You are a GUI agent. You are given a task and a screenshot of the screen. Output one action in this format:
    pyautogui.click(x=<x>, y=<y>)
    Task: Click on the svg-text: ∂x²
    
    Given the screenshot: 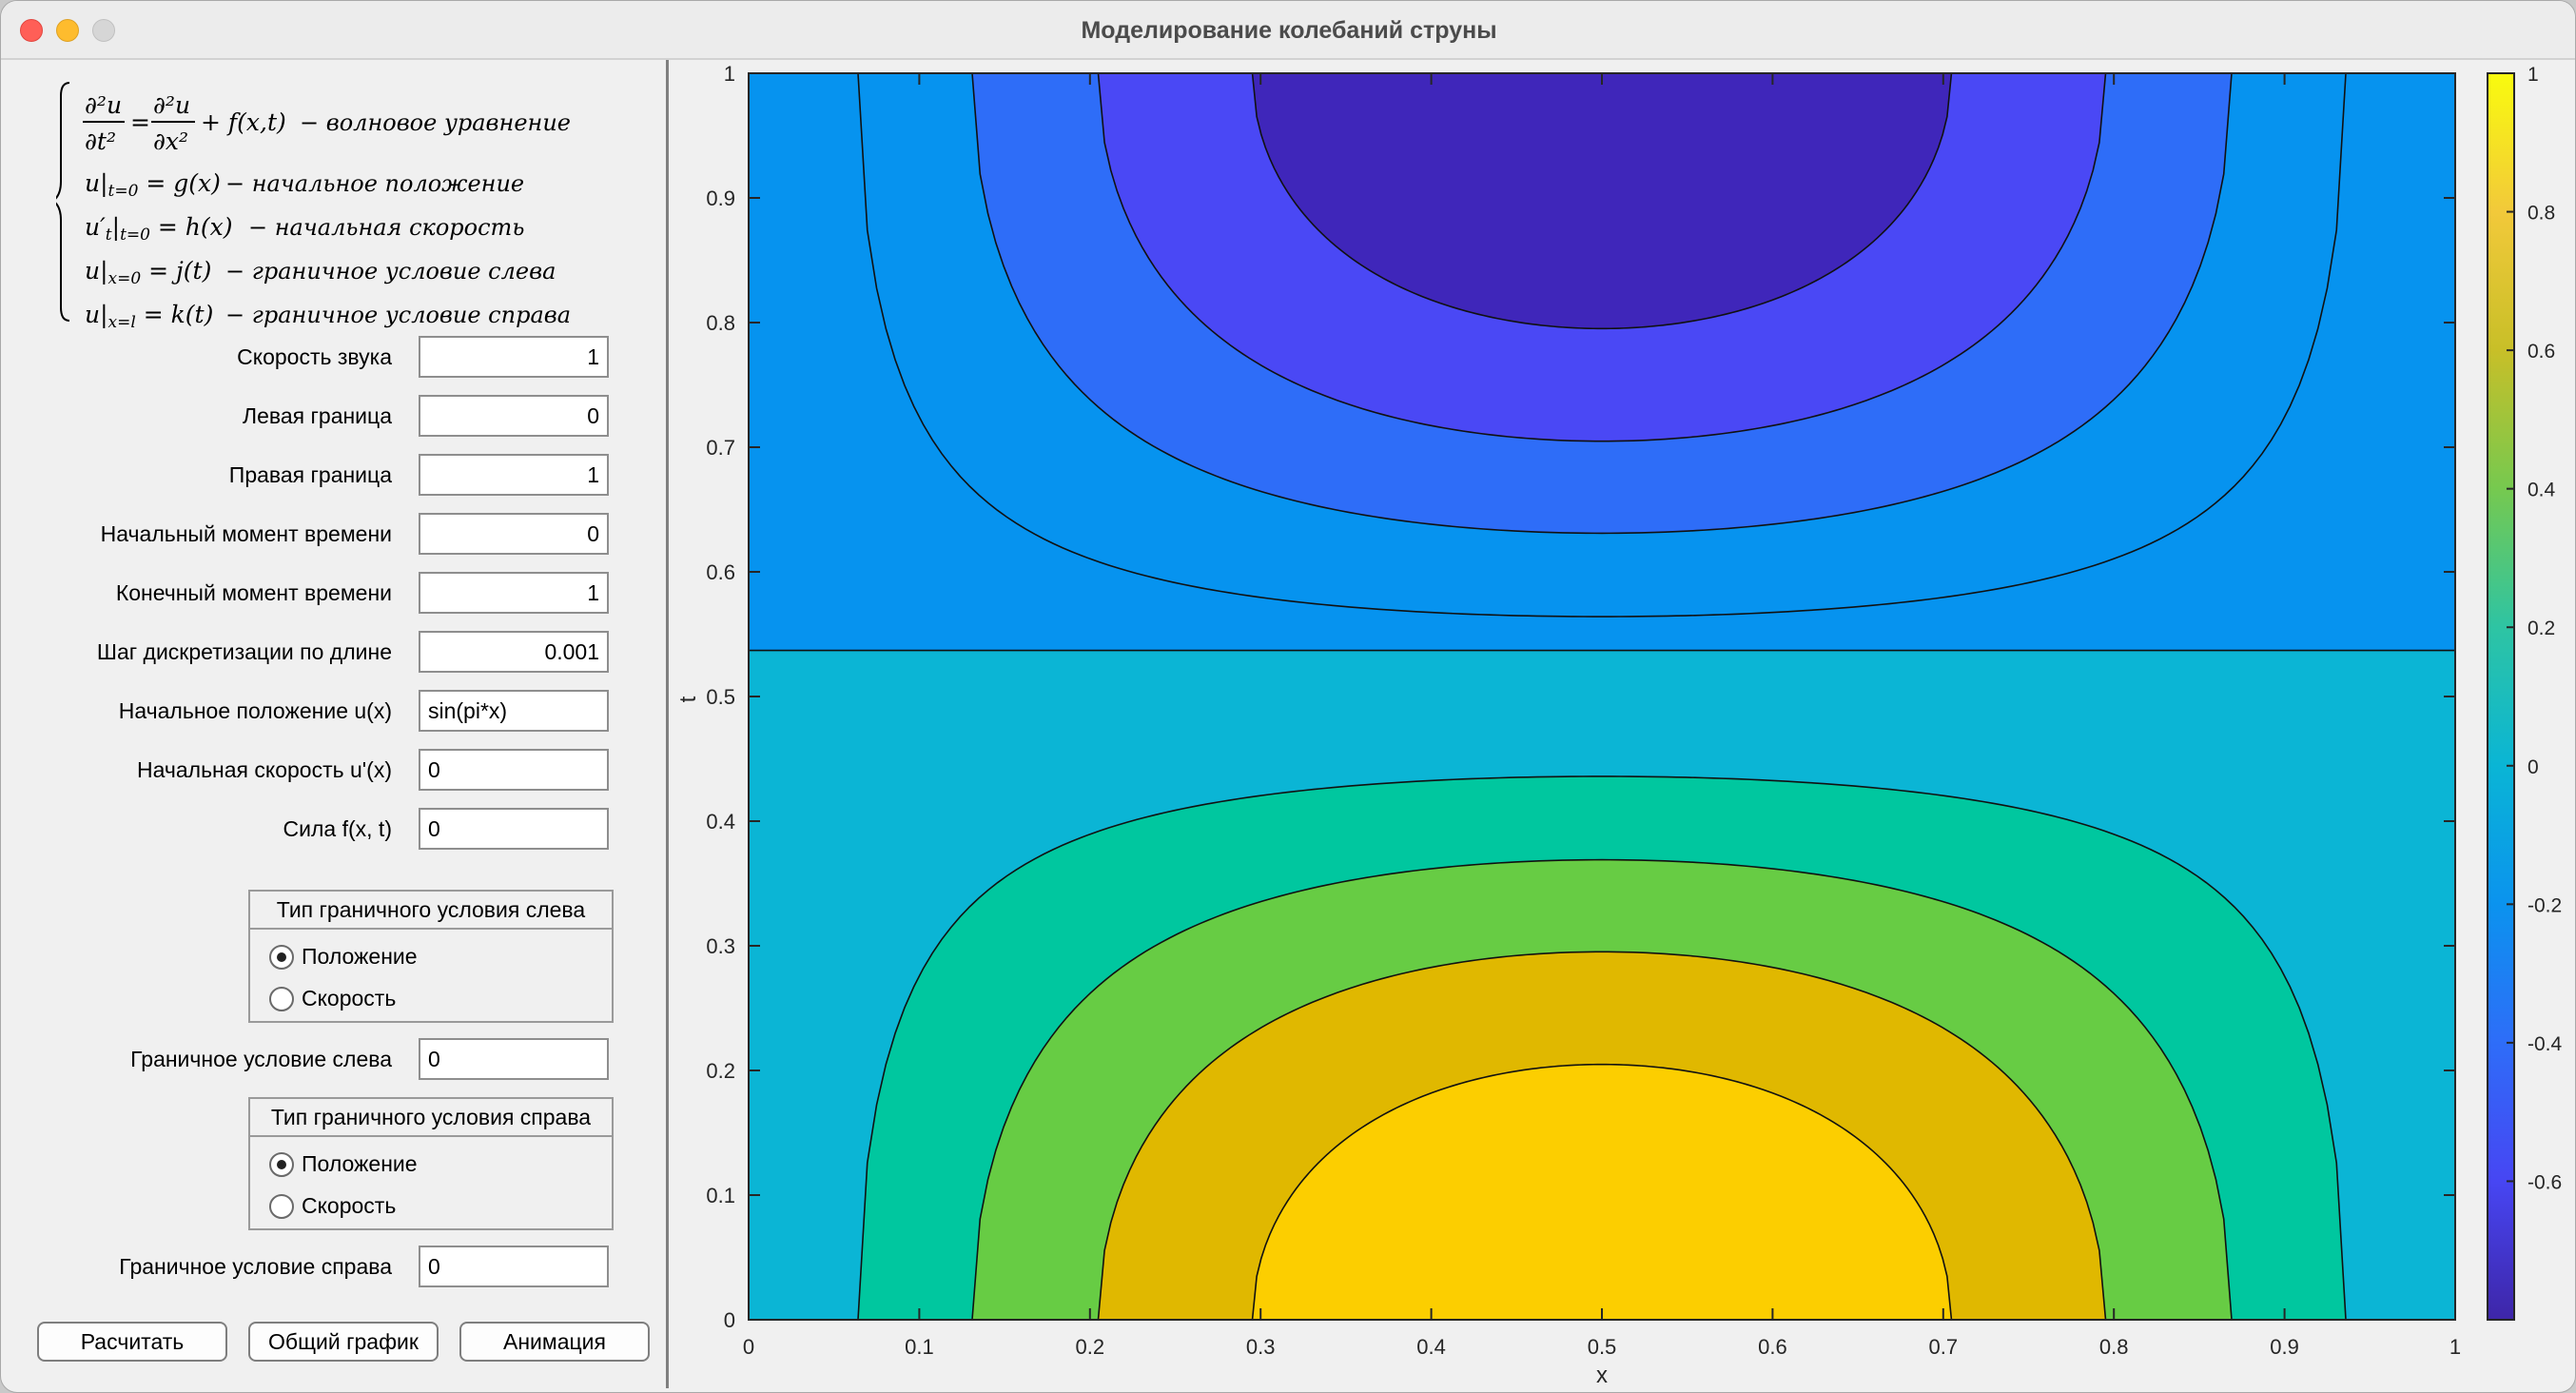 What is the action you would take?
    pyautogui.click(x=170, y=141)
    